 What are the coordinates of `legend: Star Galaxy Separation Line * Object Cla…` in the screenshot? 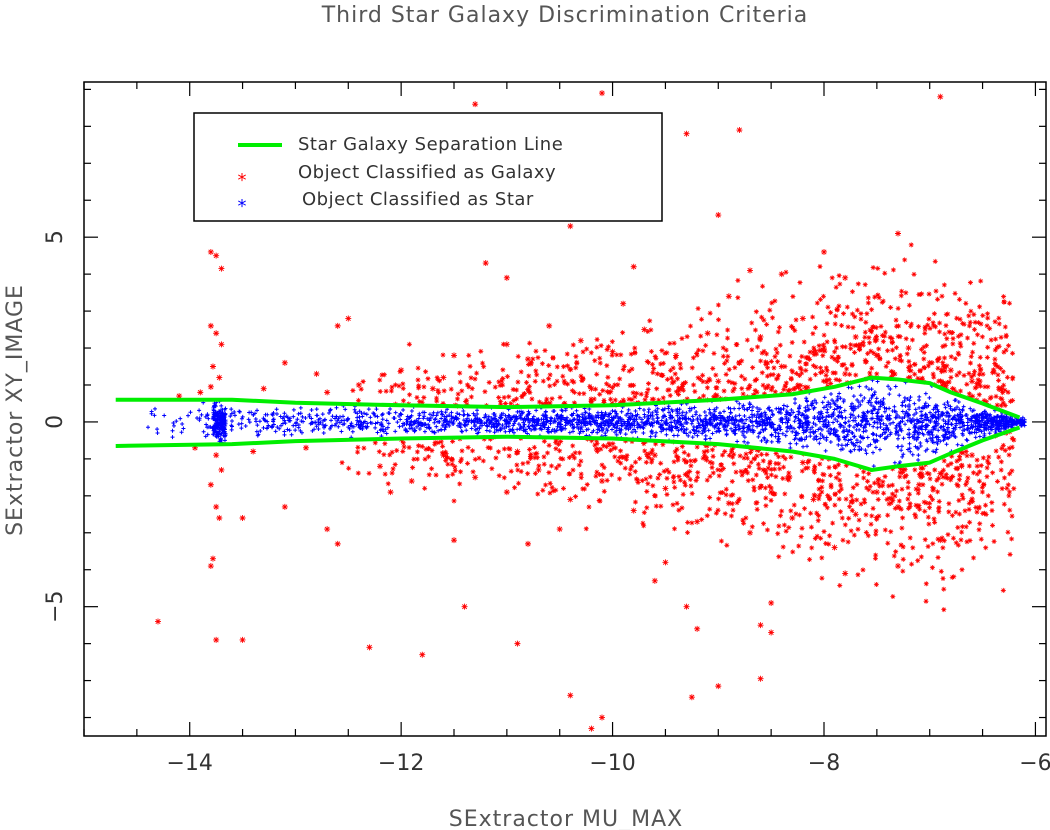 It's located at (428, 167).